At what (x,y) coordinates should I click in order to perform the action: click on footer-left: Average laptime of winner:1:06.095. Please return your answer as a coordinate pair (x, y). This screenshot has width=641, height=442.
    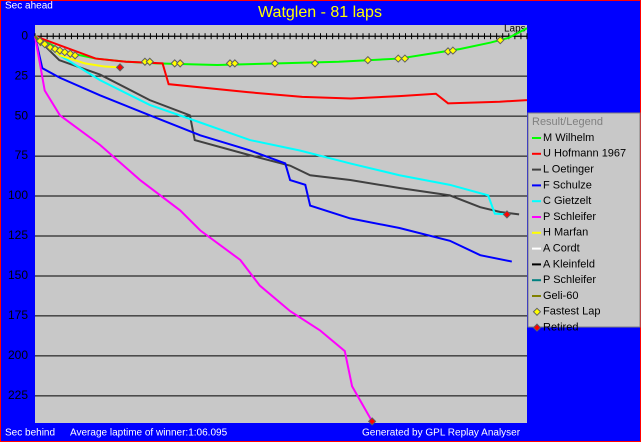
    Looking at the image, I should click on (149, 433).